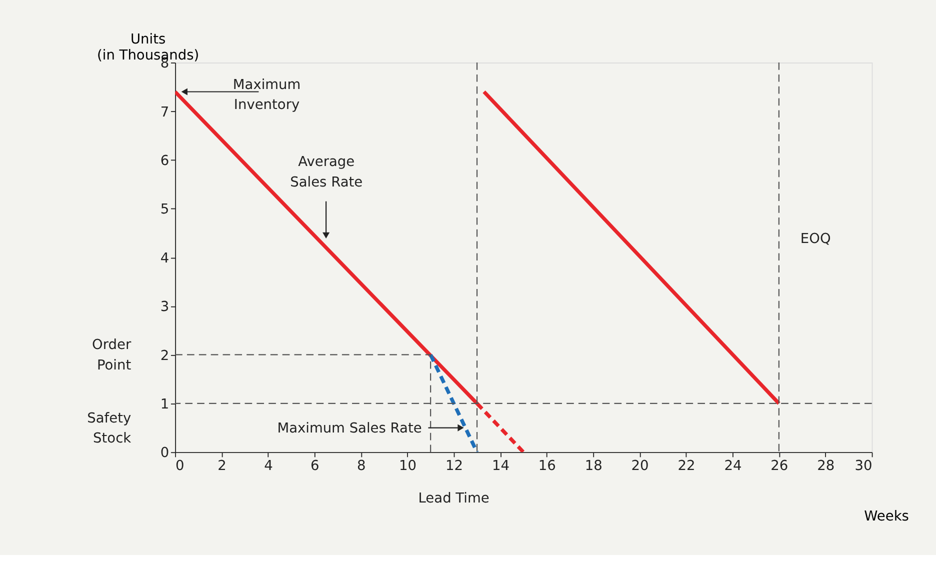 The width and height of the screenshot is (936, 566). I want to click on x-tick-label: 24, so click(733, 466).